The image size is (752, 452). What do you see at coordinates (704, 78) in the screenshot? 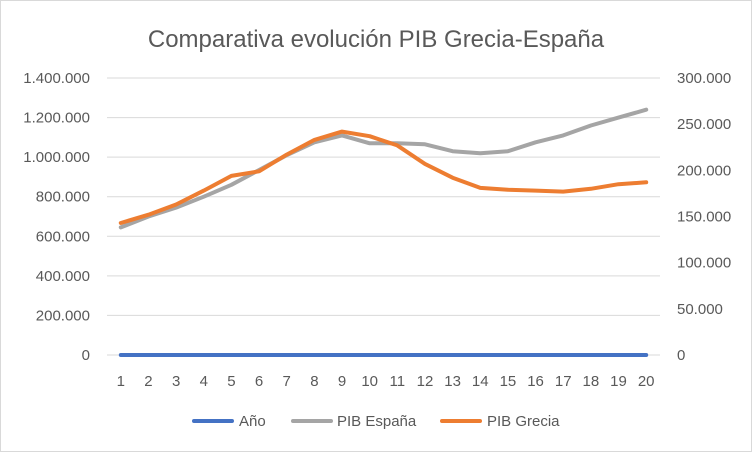
I see `right-axis-tick-label: 300.000` at bounding box center [704, 78].